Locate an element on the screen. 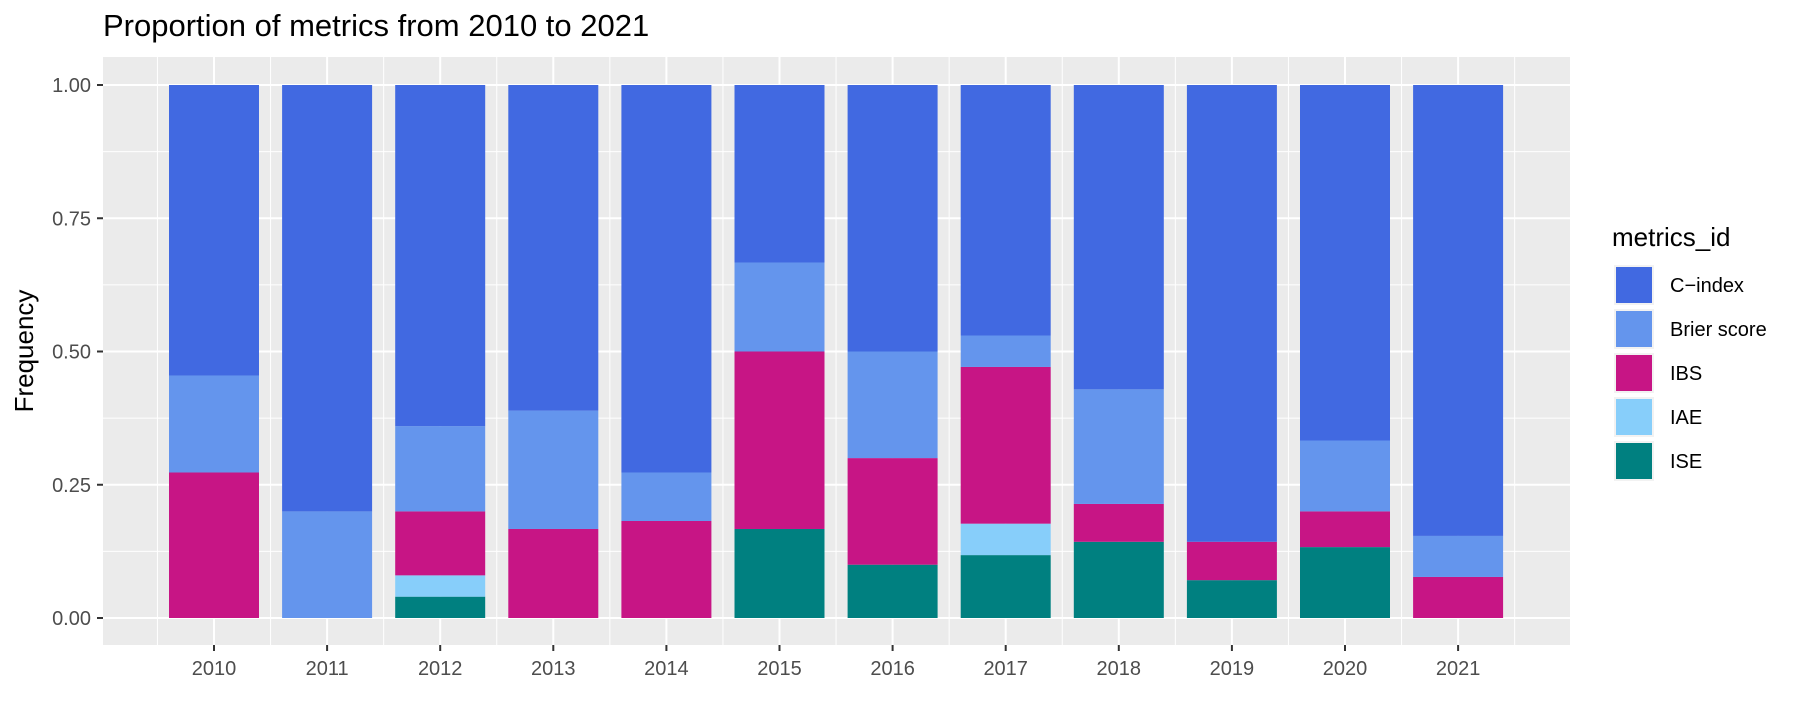  x-tick-label: 2020 is located at coordinates (1345, 669).